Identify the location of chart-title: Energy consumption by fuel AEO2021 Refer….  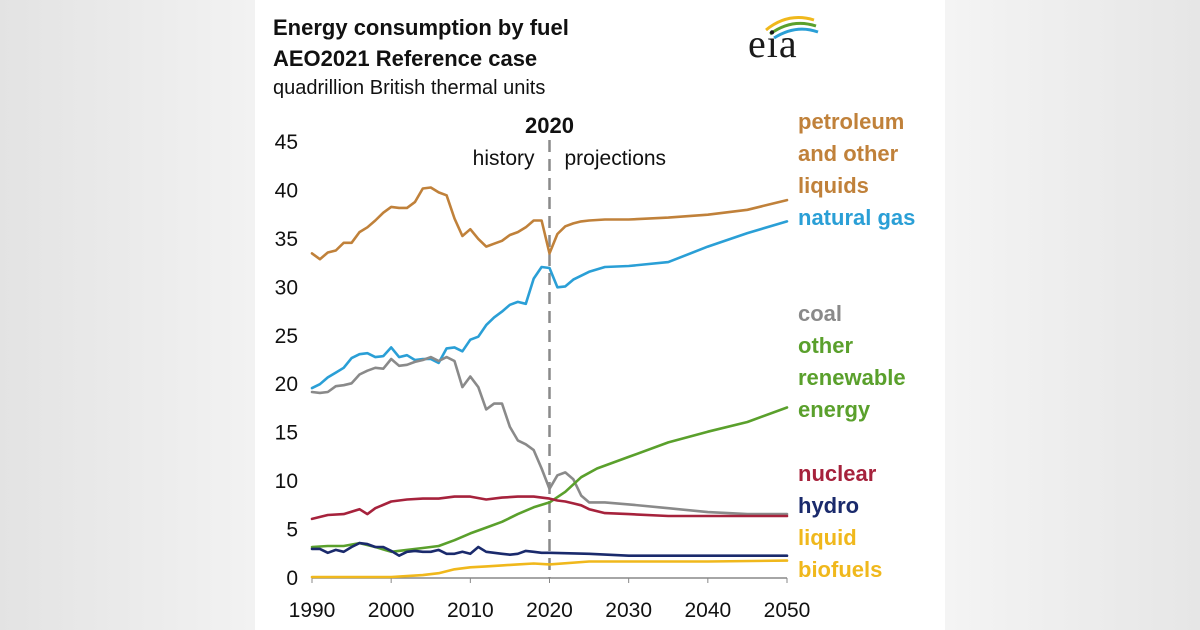
(421, 43).